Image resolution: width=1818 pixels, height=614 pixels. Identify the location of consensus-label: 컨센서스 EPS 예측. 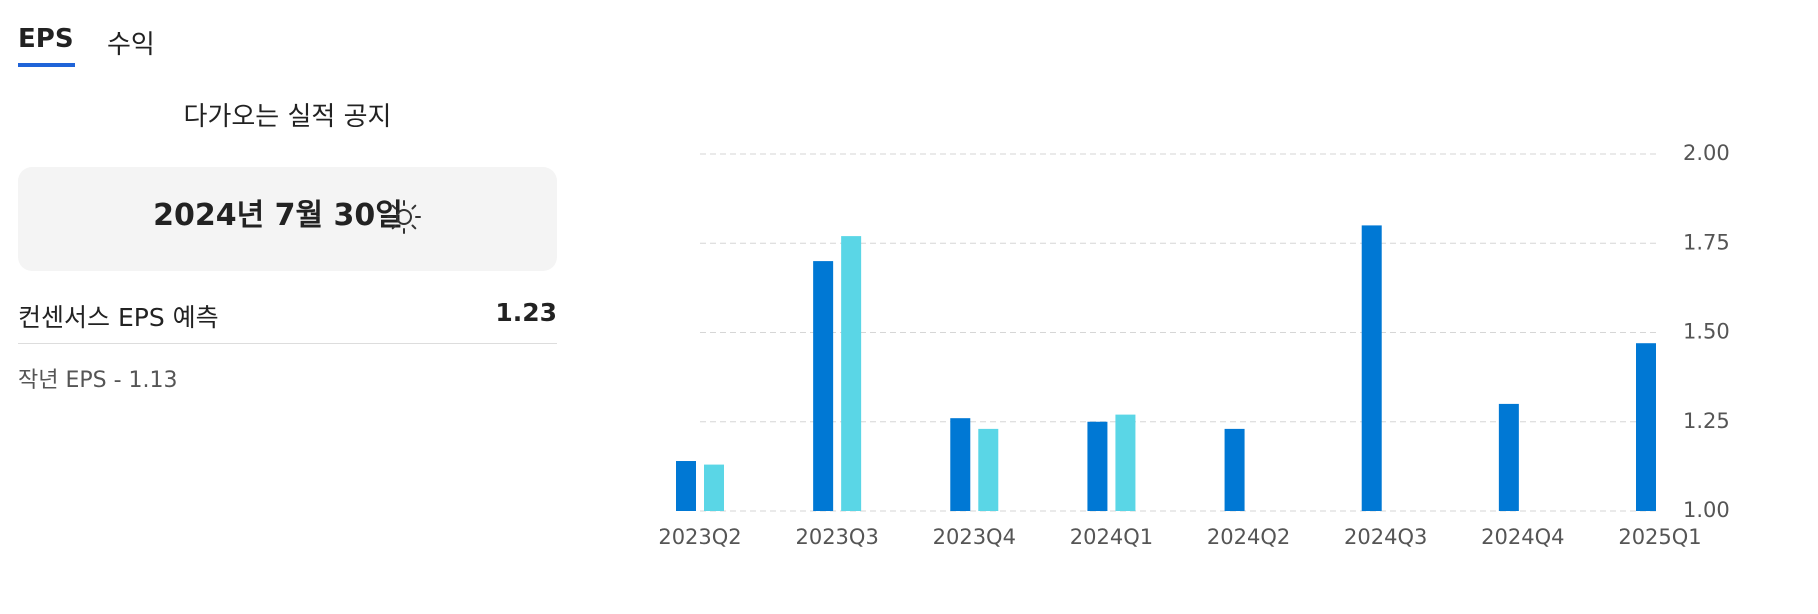
(118, 317).